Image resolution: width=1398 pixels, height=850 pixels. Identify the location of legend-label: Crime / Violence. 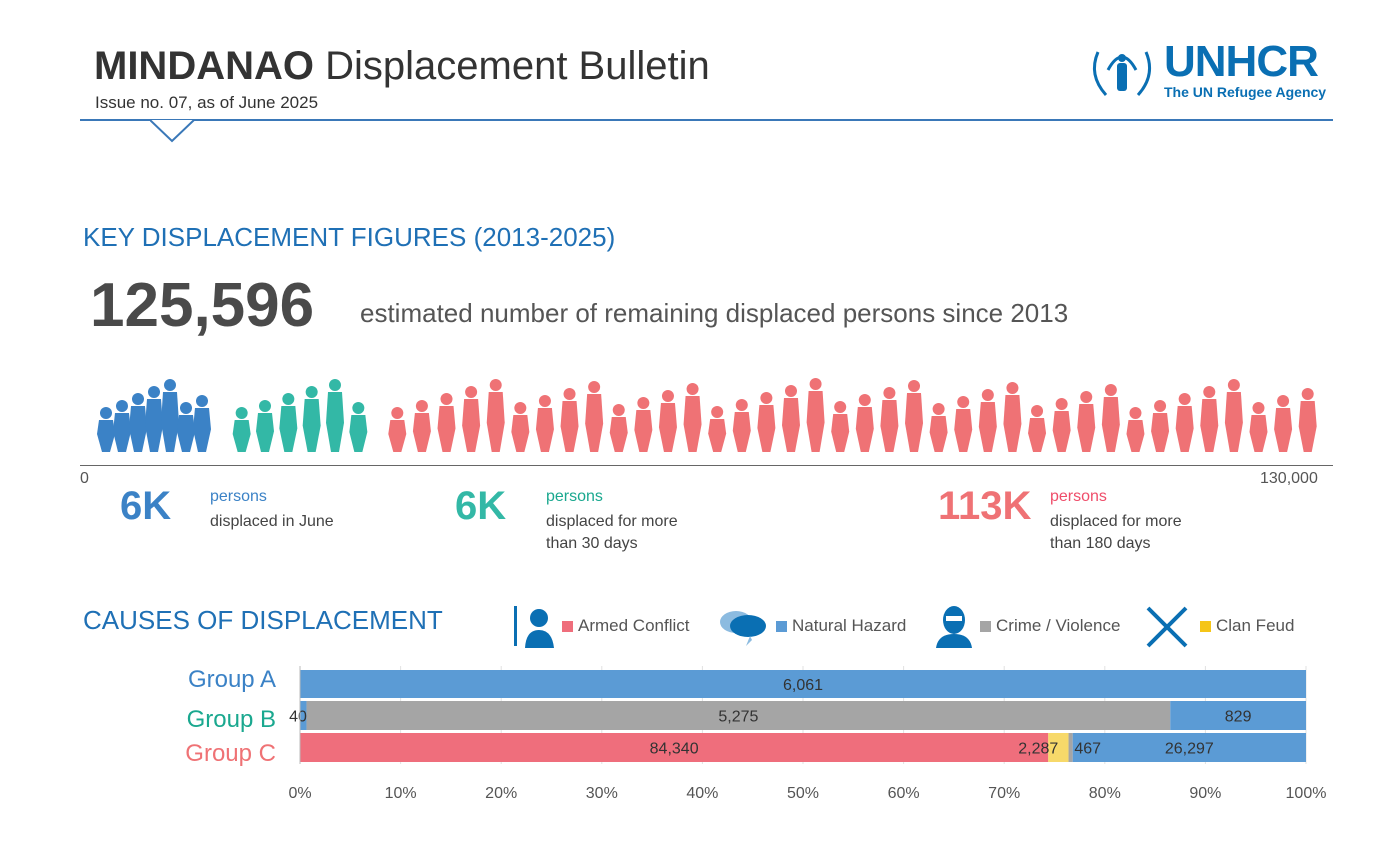
(1058, 625).